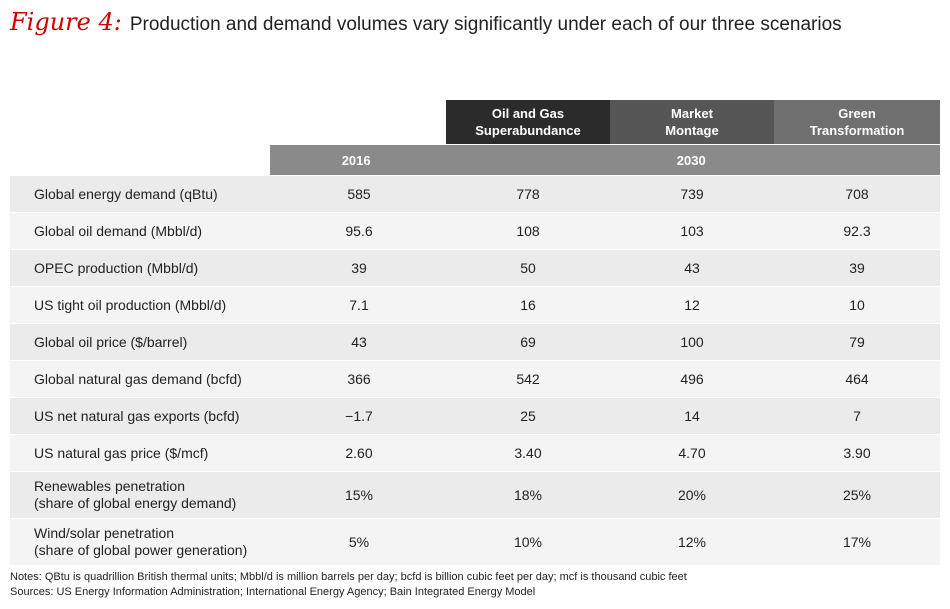 Image resolution: width=950 pixels, height=609 pixels. What do you see at coordinates (692, 194) in the screenshot?
I see `value-montage: 739` at bounding box center [692, 194].